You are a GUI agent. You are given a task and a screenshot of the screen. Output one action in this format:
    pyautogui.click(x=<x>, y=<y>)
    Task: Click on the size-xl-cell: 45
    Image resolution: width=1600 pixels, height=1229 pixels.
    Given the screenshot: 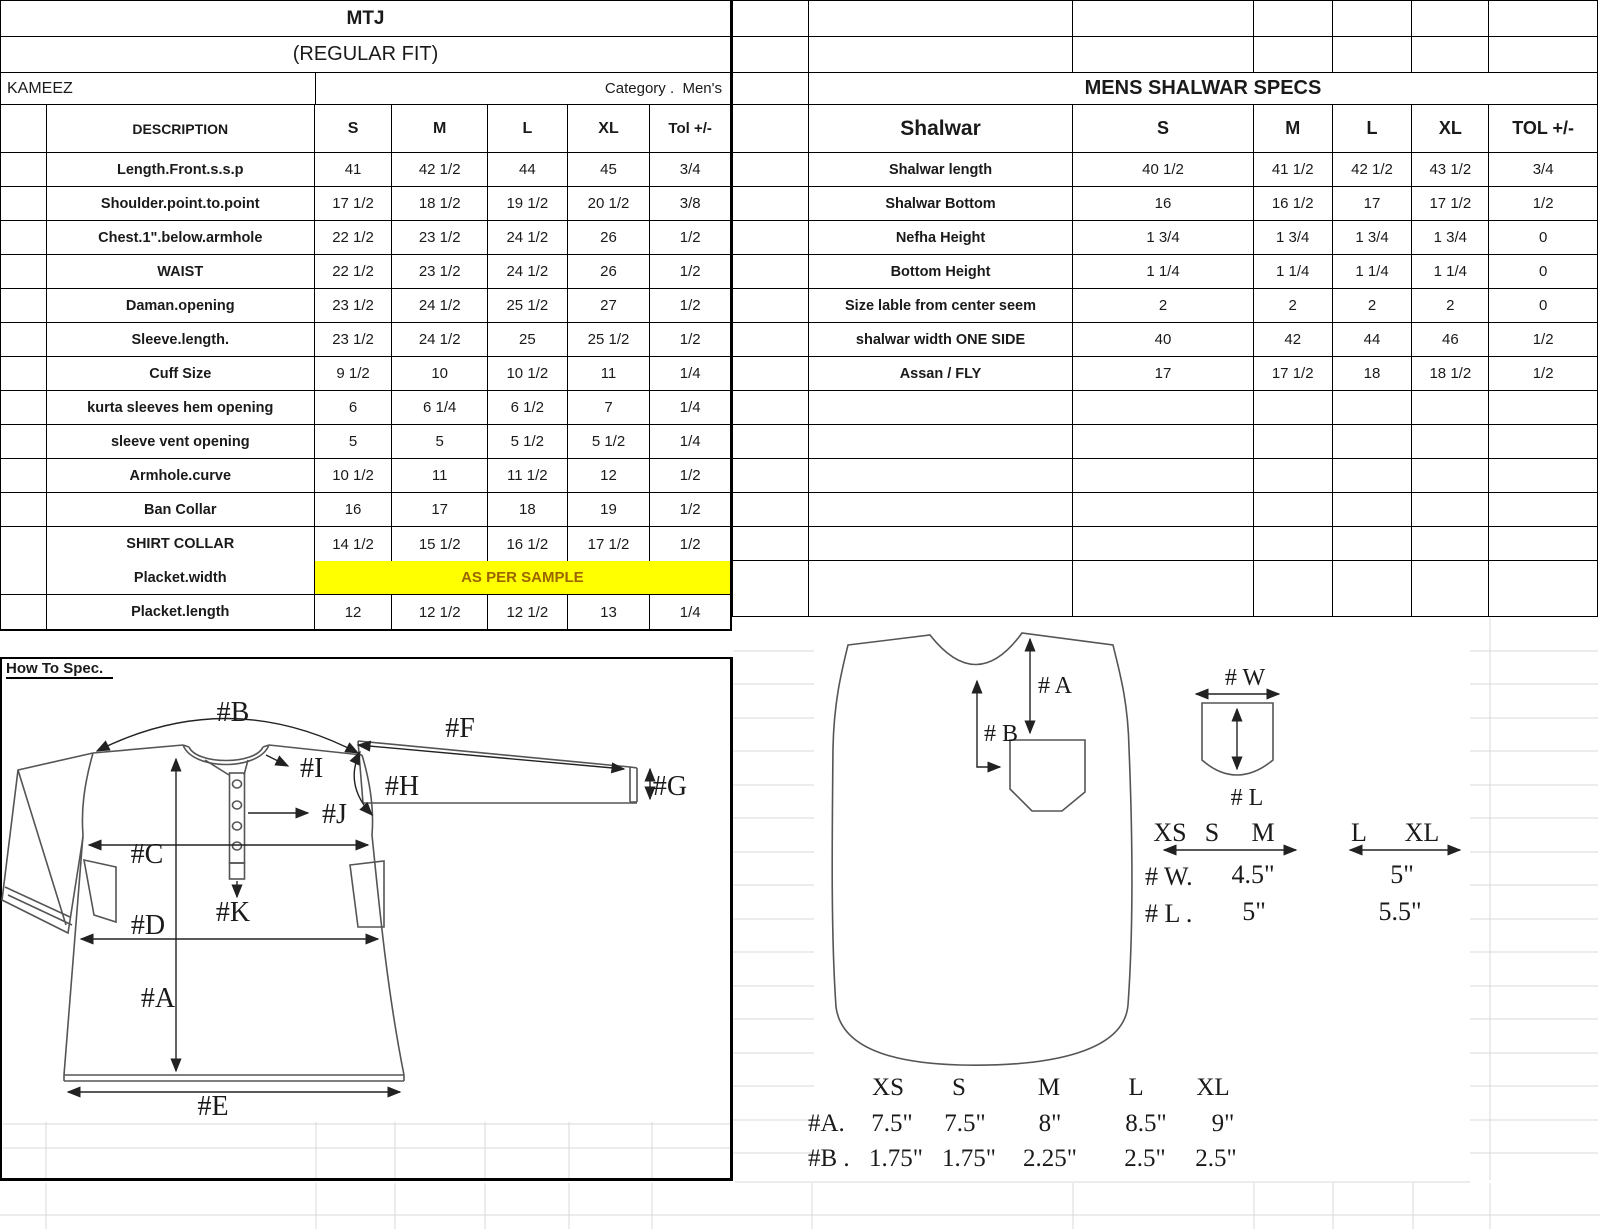 What is the action you would take?
    pyautogui.click(x=609, y=169)
    